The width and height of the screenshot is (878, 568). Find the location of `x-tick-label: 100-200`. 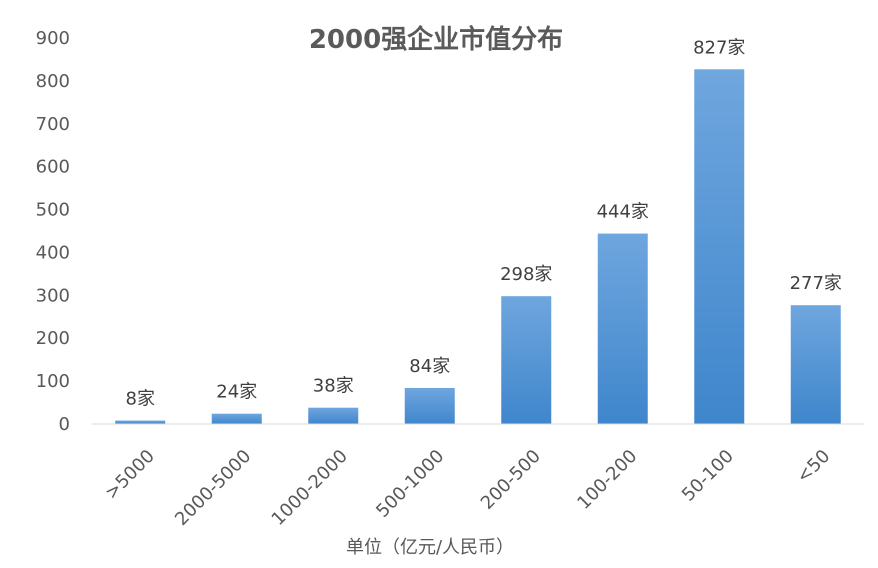

x-tick-label: 100-200 is located at coordinates (607, 480).